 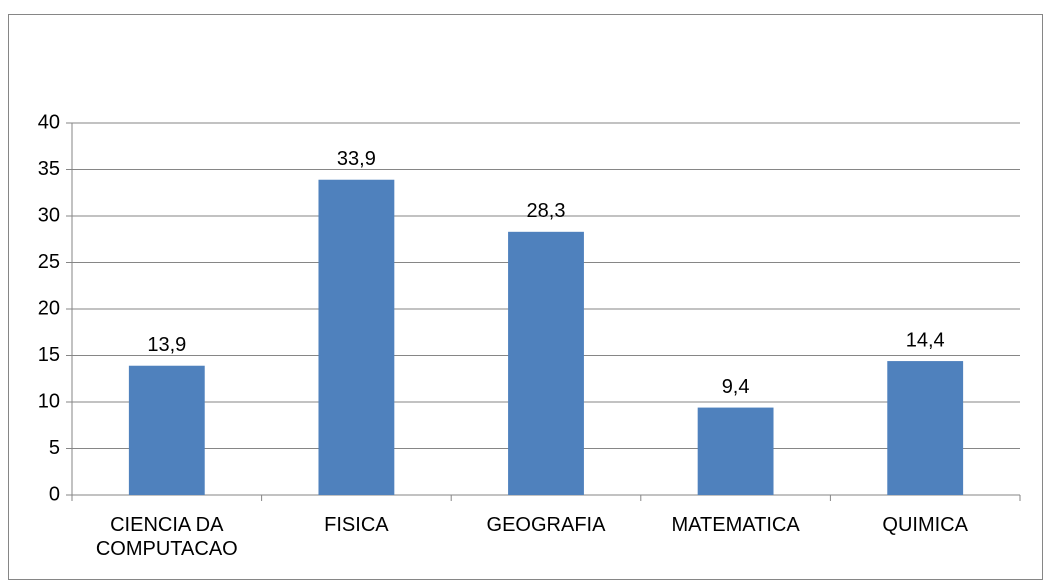 I want to click on x-tick-label: FISICA, so click(x=356, y=525).